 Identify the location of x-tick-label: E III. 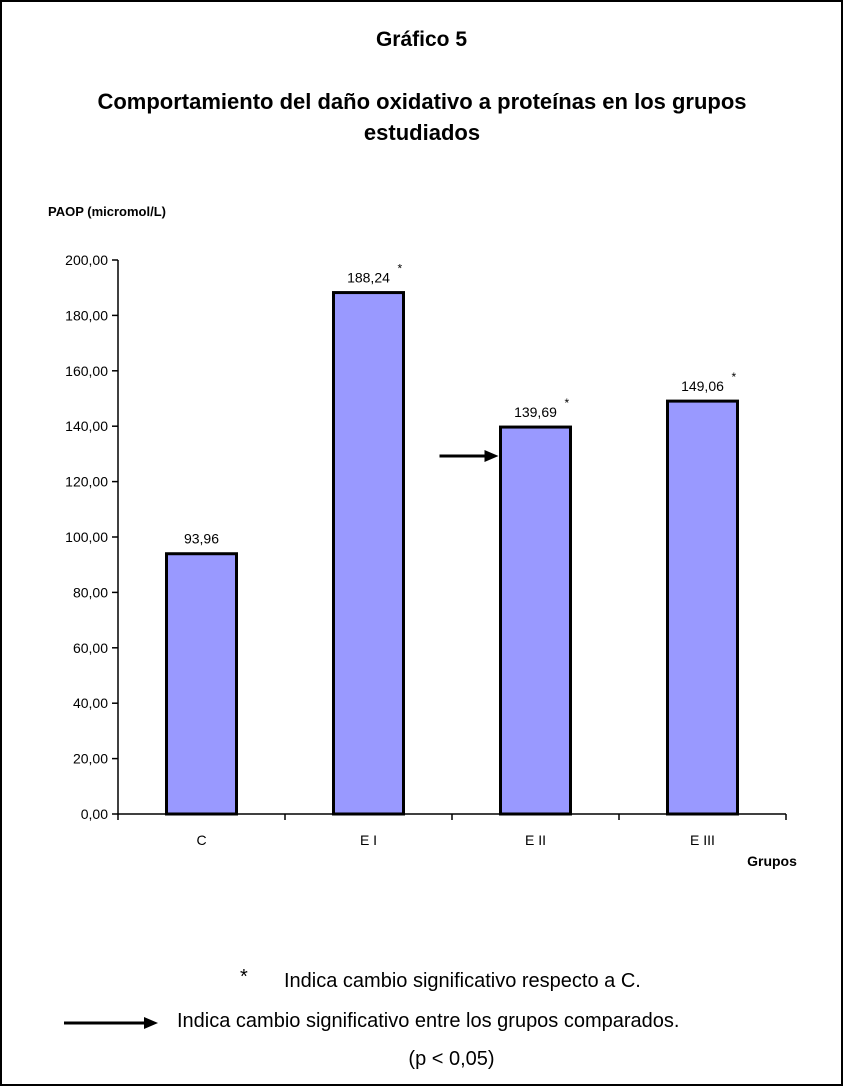
(702, 840).